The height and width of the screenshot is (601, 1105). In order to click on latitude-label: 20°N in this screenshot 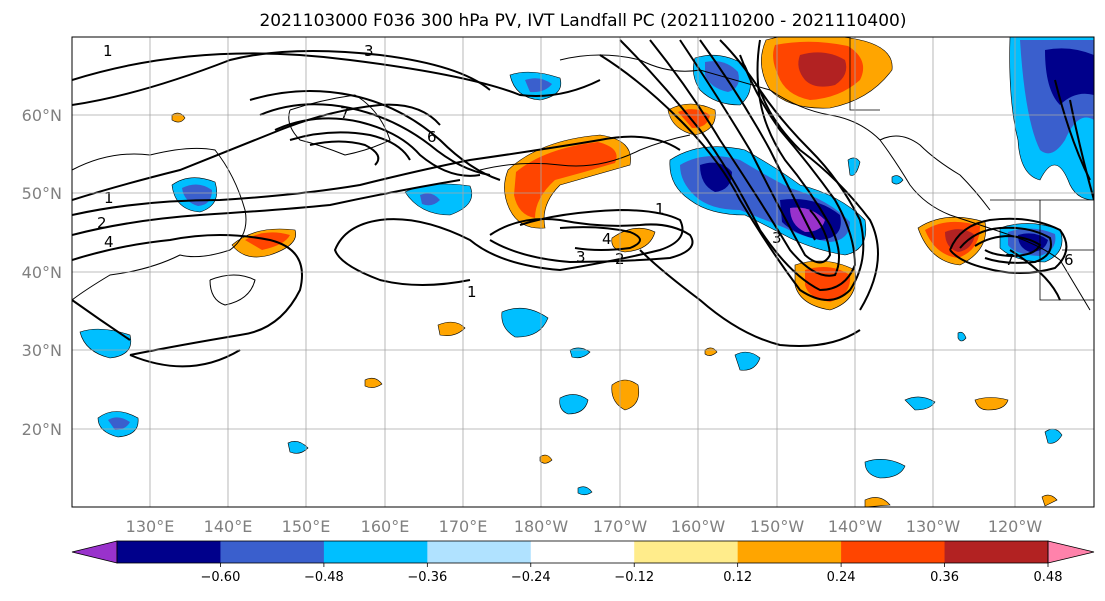, I will do `click(42, 429)`.